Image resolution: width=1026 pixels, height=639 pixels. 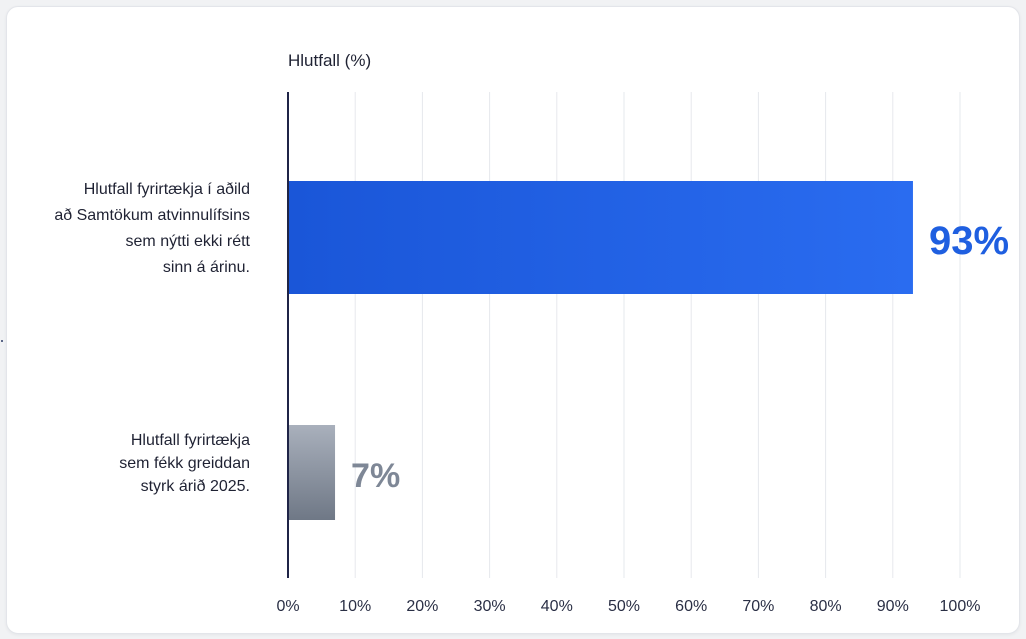 I want to click on x-tick-label: 90%, so click(x=893, y=606).